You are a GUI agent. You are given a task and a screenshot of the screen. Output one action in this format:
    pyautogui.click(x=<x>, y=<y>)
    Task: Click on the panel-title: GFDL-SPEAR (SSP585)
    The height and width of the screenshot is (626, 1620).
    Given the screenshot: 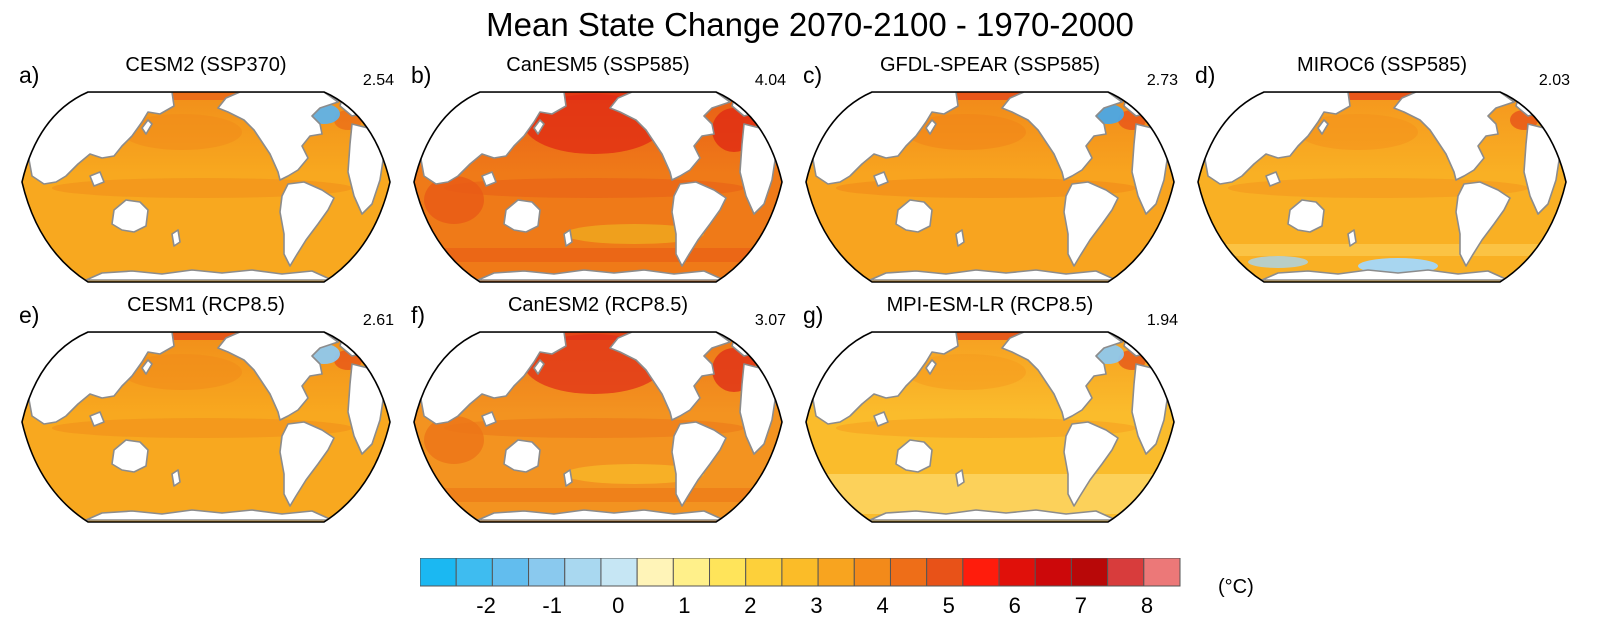 What is the action you would take?
    pyautogui.click(x=990, y=65)
    